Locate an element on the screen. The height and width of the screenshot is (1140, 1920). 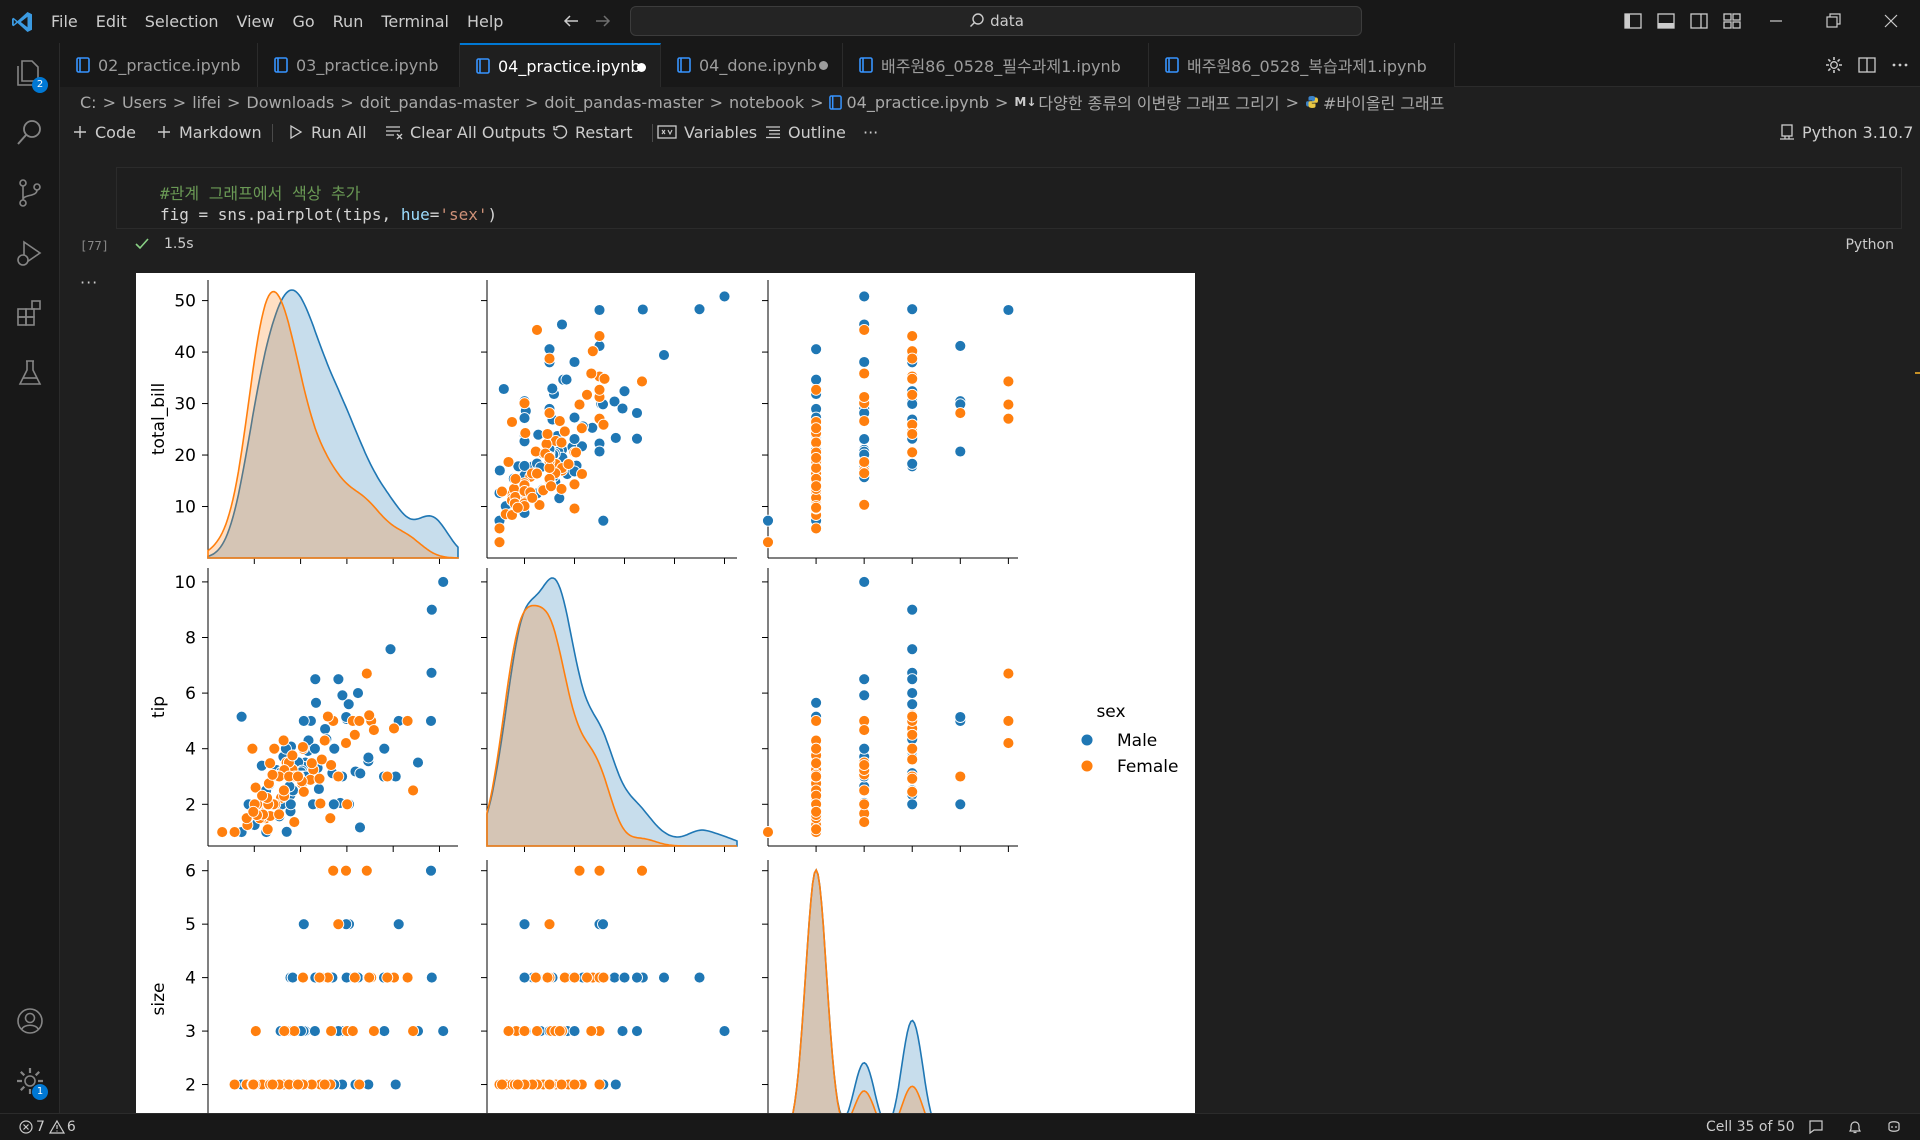
scrollbar-marker is located at coordinates (1917, 373).